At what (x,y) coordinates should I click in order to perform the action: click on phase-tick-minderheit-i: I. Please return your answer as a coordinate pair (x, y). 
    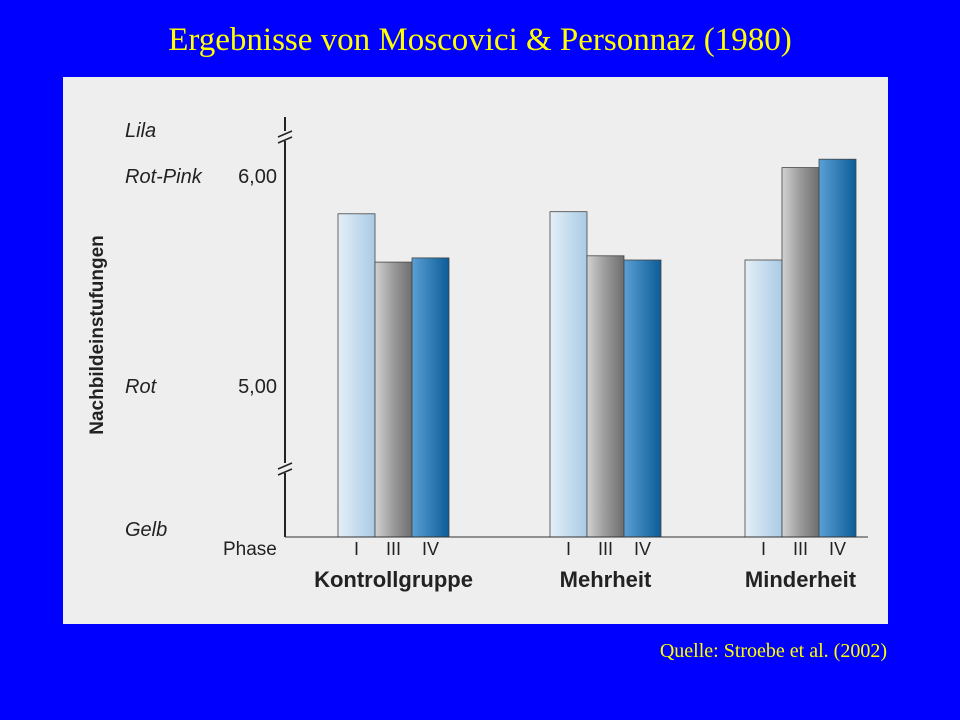
    Looking at the image, I should click on (763, 549).